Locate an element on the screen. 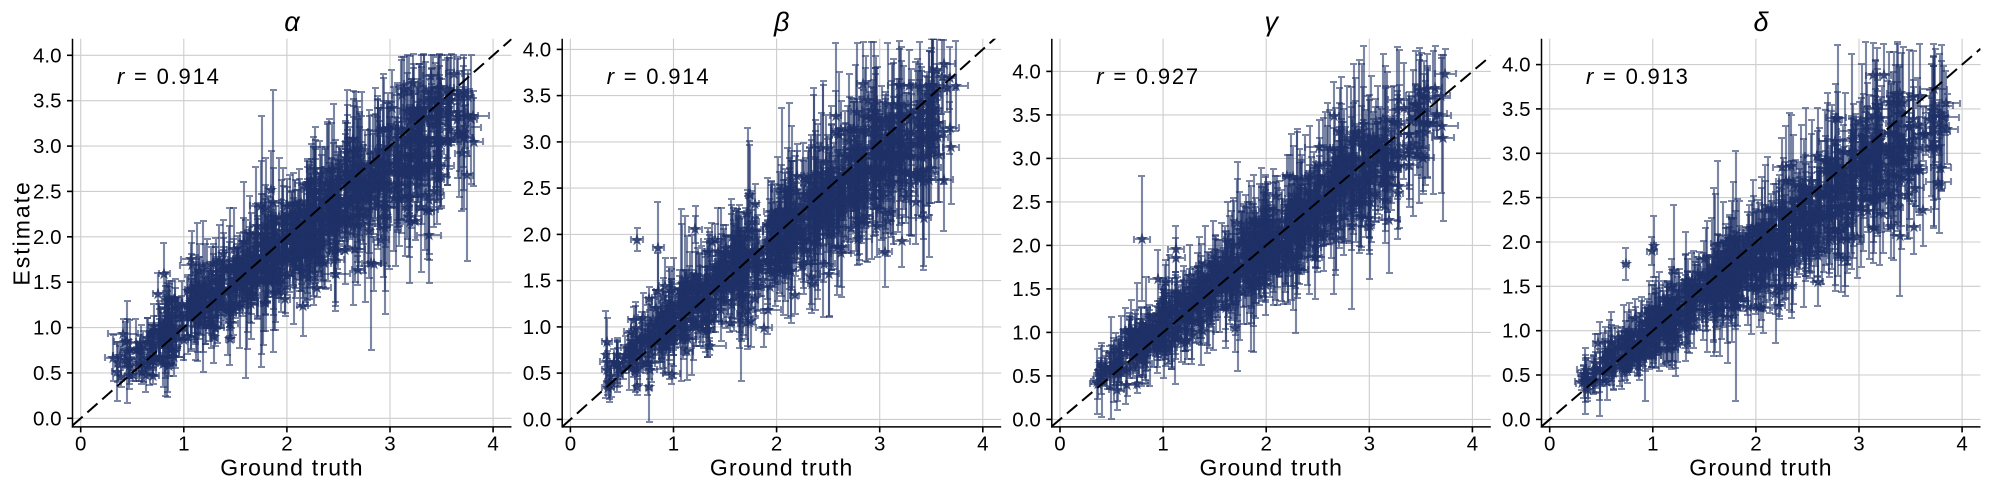 This screenshot has height=495, width=1990. svg-text: r = 0.927 is located at coordinates (1148, 76).